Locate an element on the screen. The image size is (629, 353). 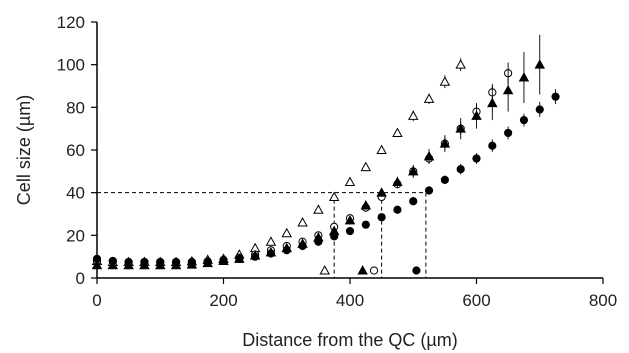
y-axis-label: Cell size (µm) is located at coordinates (24, 150).